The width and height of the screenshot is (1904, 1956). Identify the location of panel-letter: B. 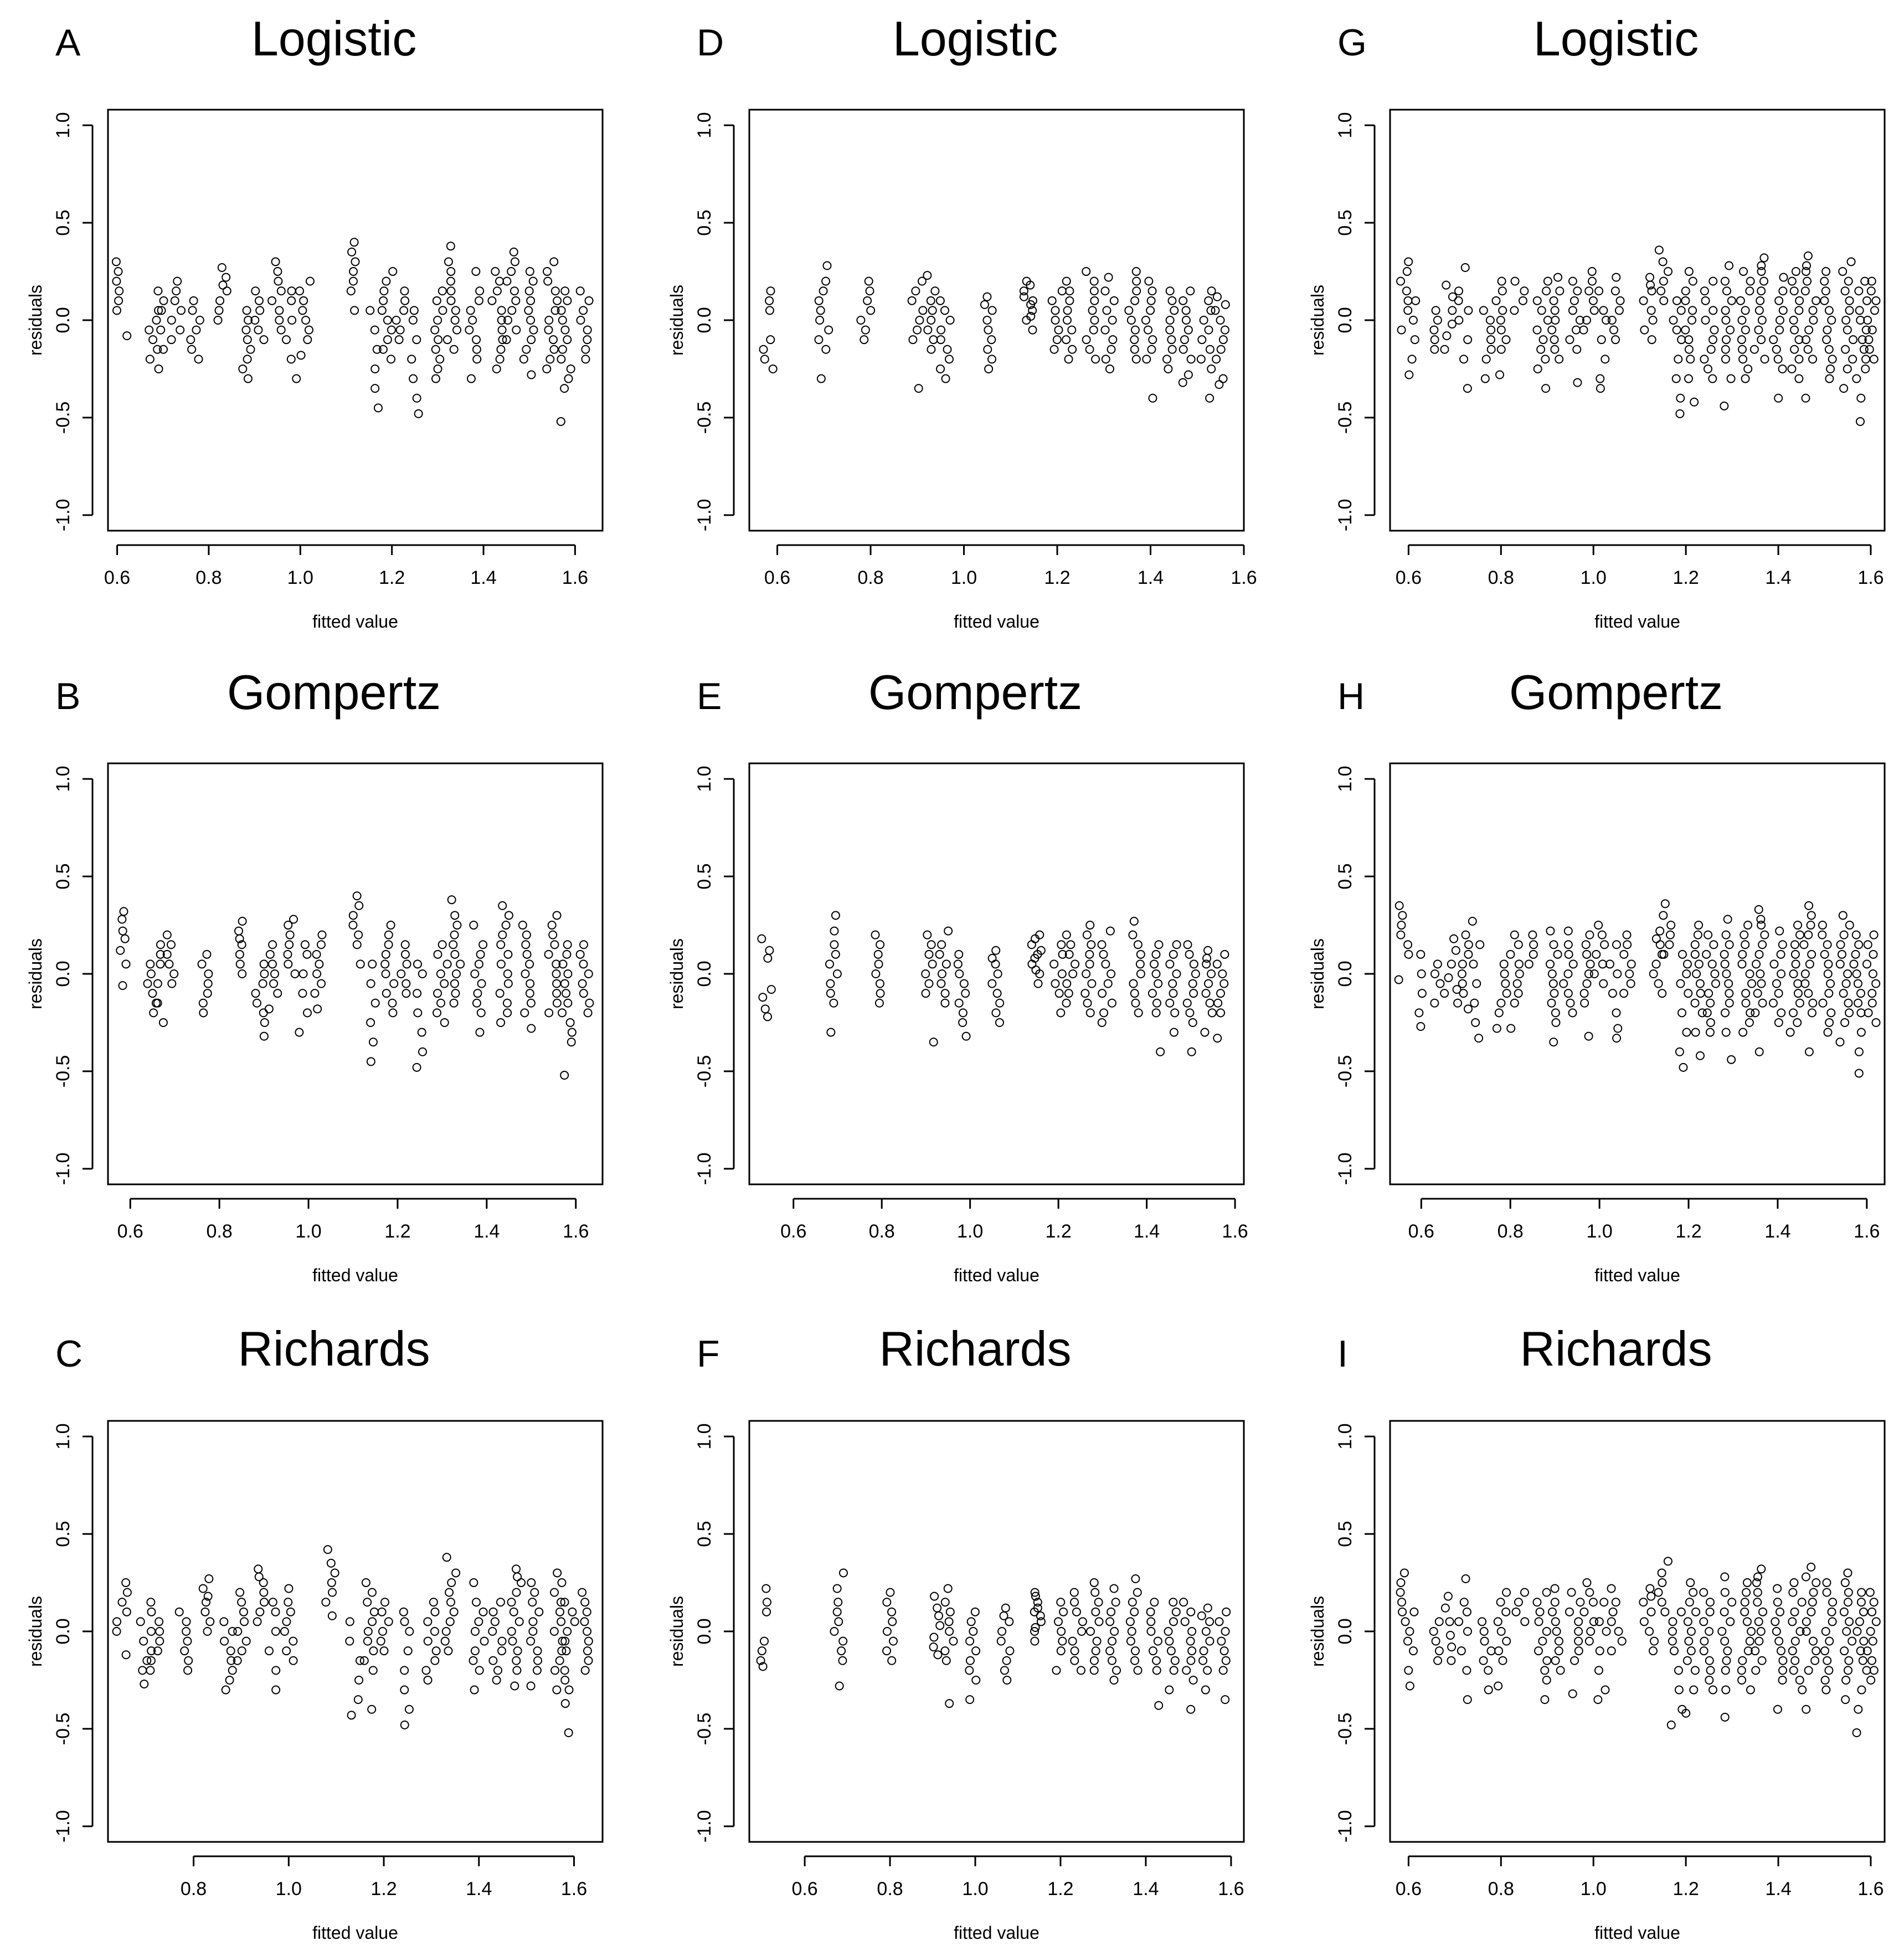
(67, 696).